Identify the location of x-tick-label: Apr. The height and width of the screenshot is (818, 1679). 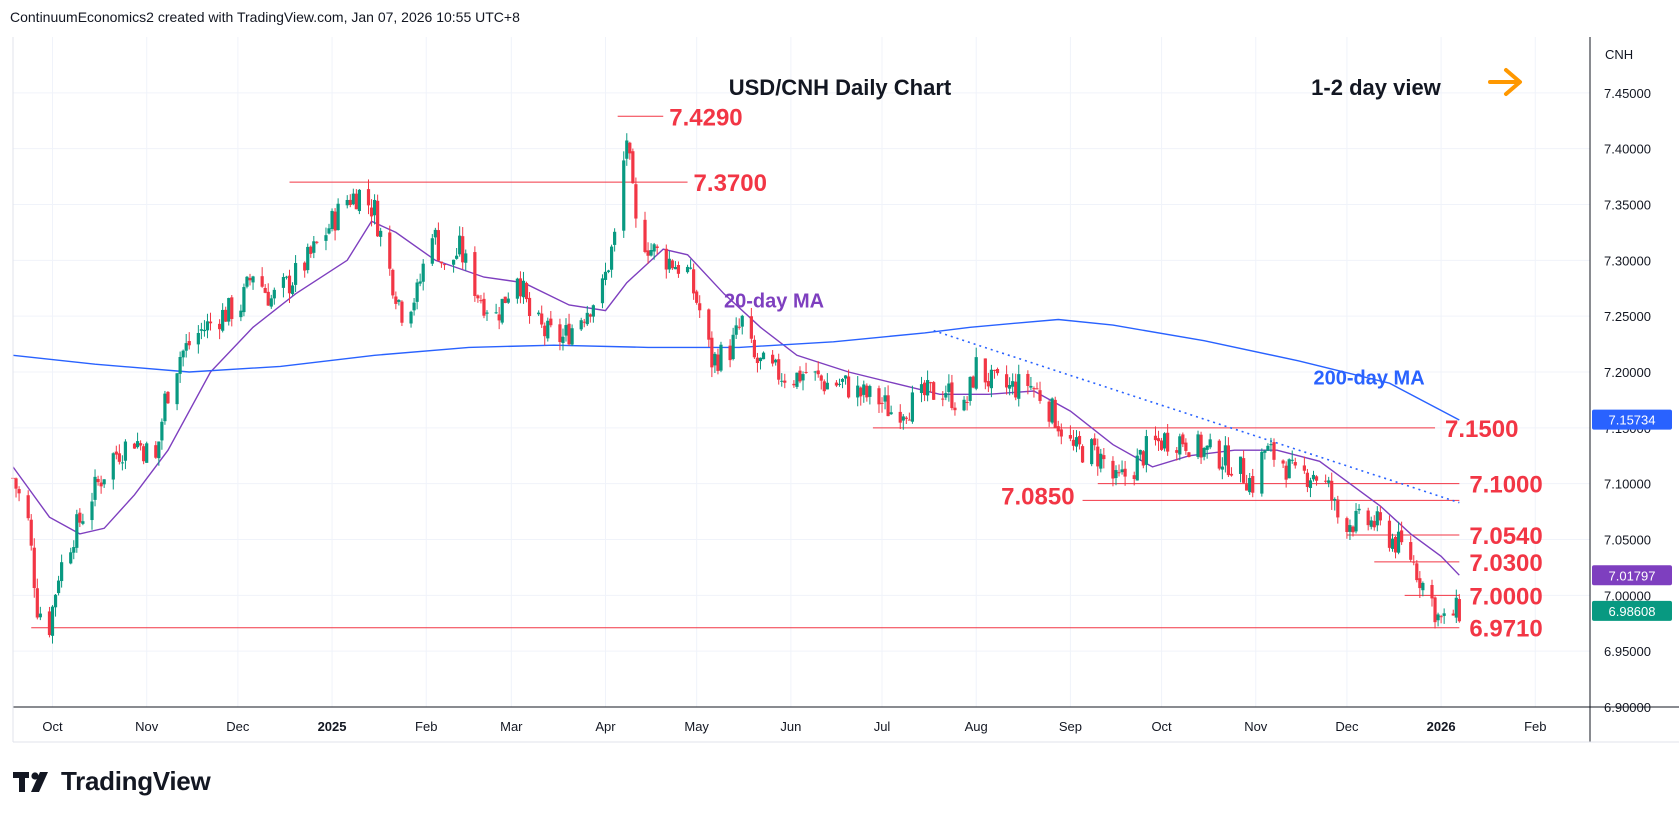
(605, 726).